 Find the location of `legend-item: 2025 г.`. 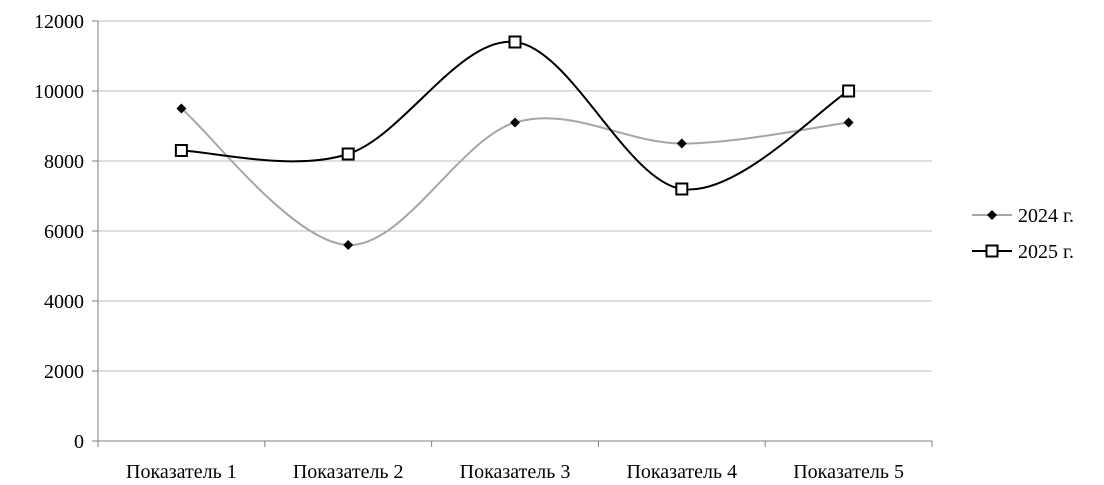

legend-item: 2025 г. is located at coordinates (1023, 252).